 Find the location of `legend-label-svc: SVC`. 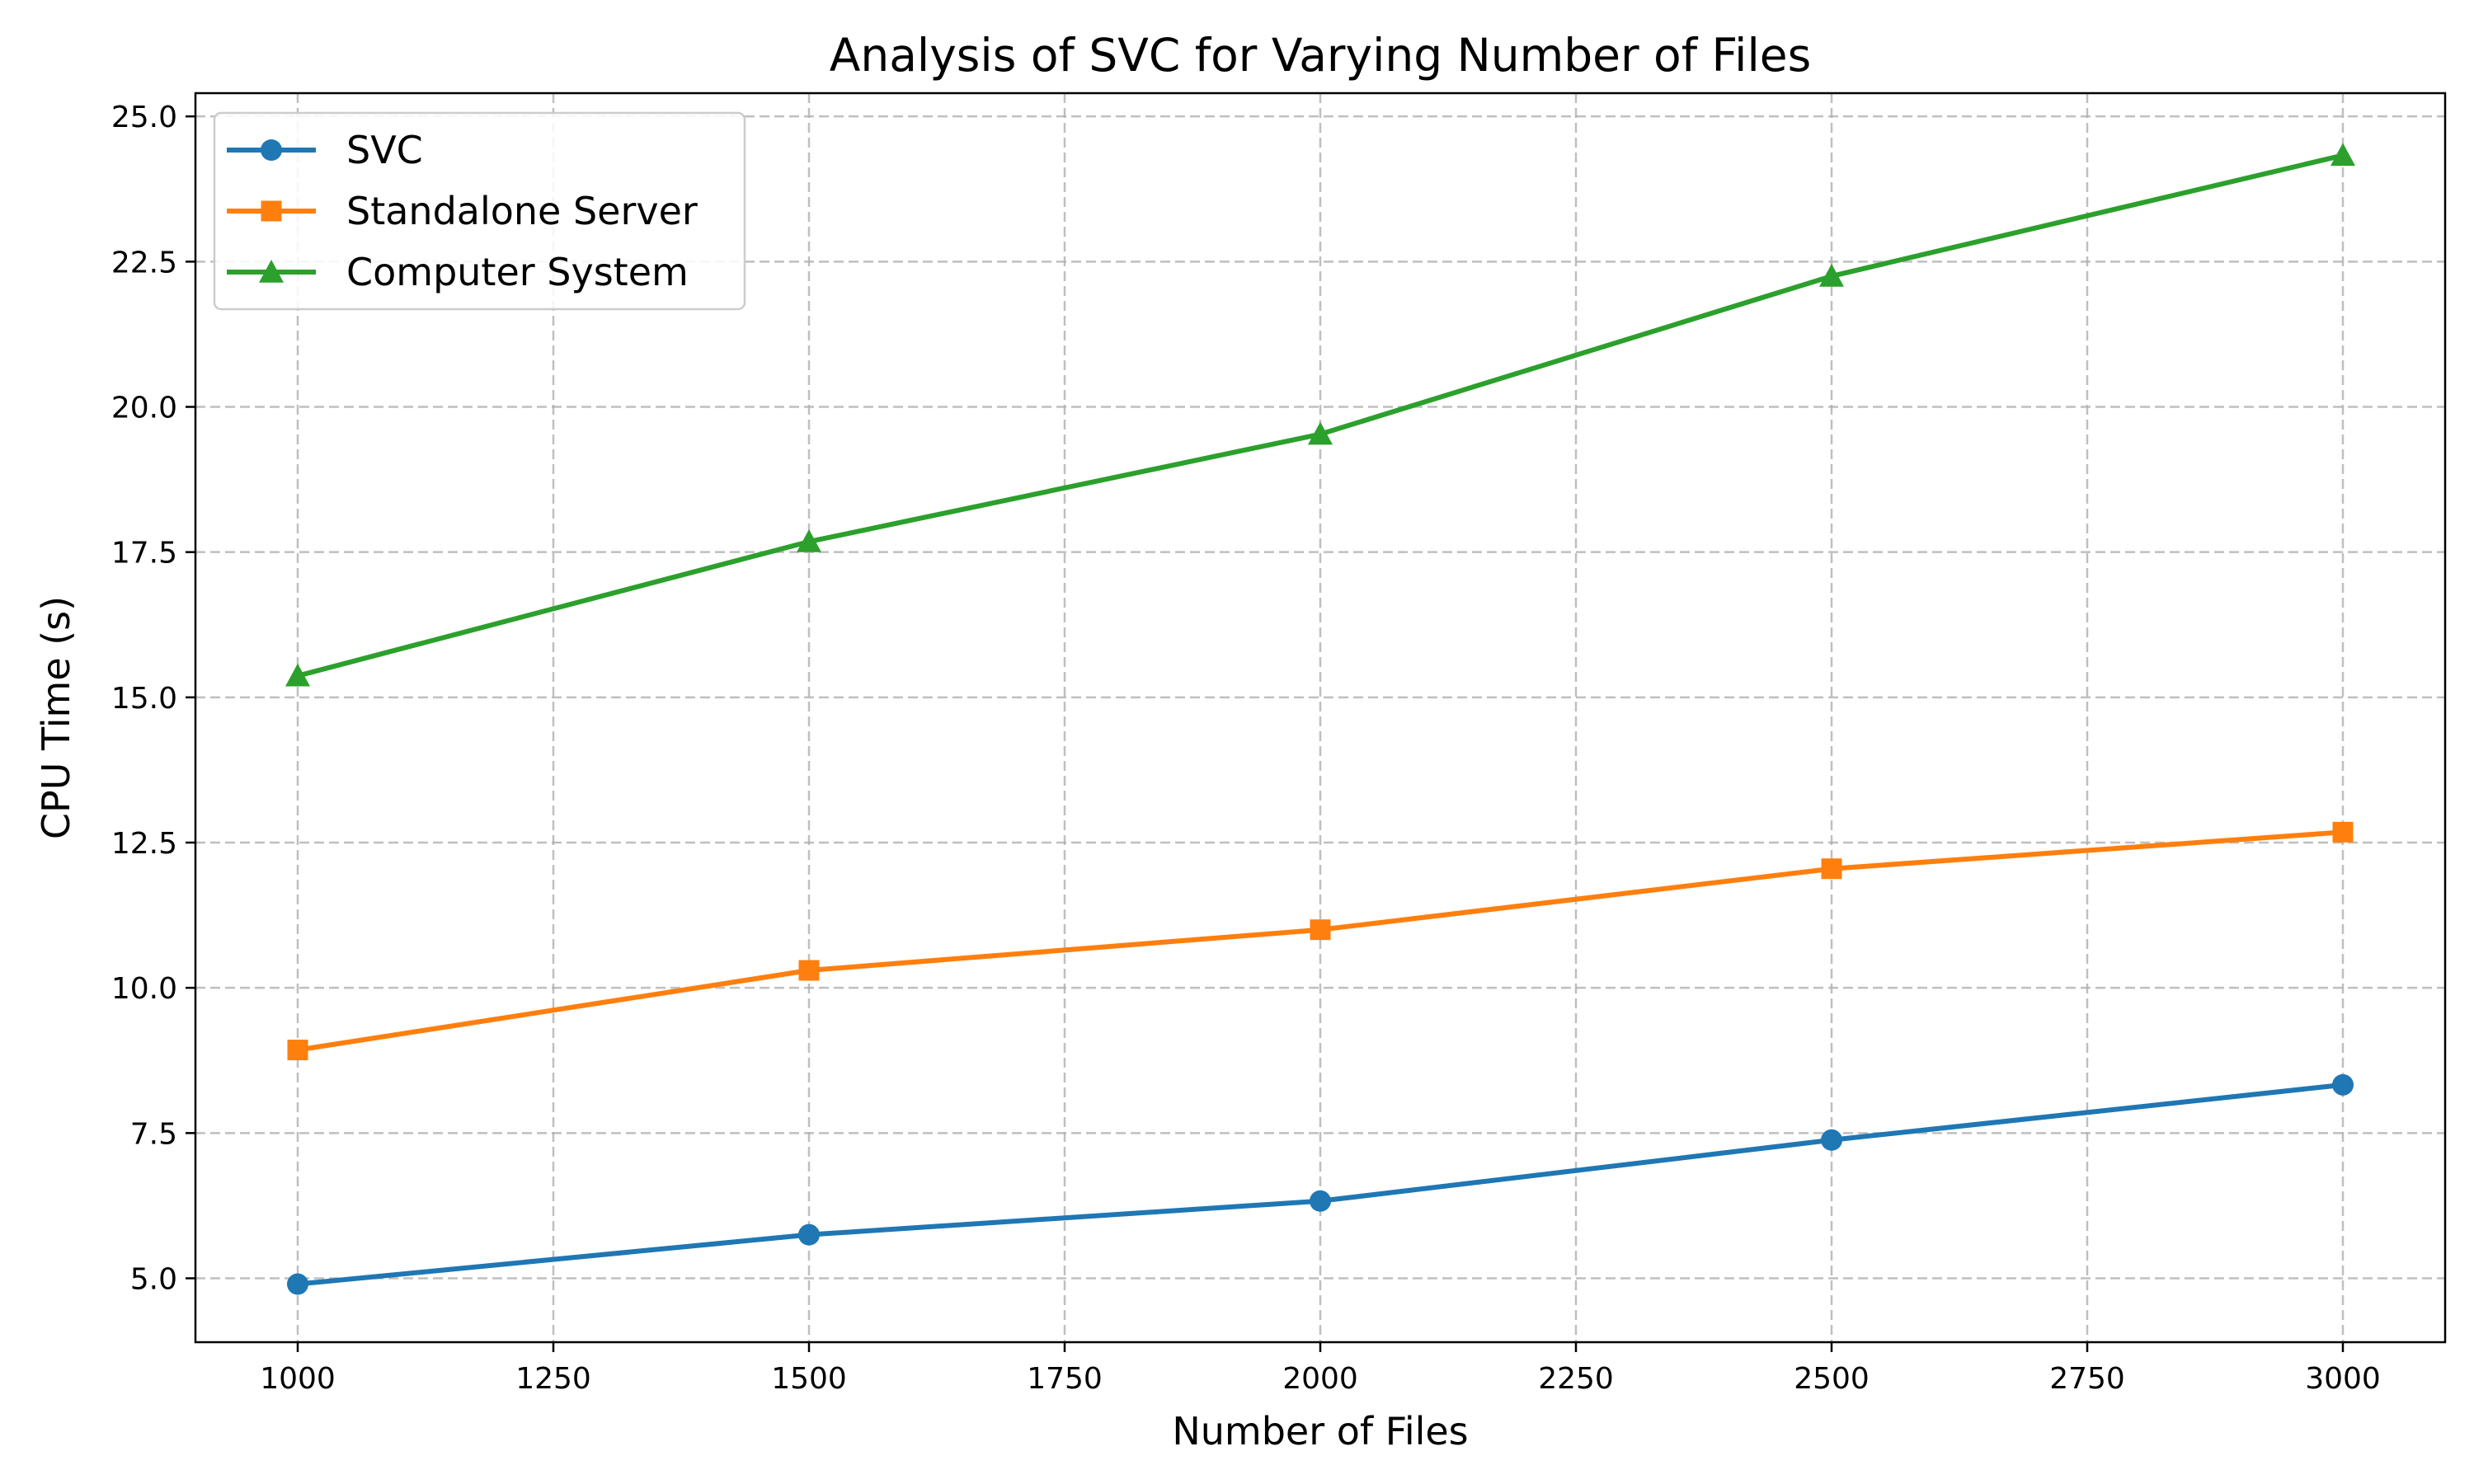

legend-label-svc: SVC is located at coordinates (384, 150).